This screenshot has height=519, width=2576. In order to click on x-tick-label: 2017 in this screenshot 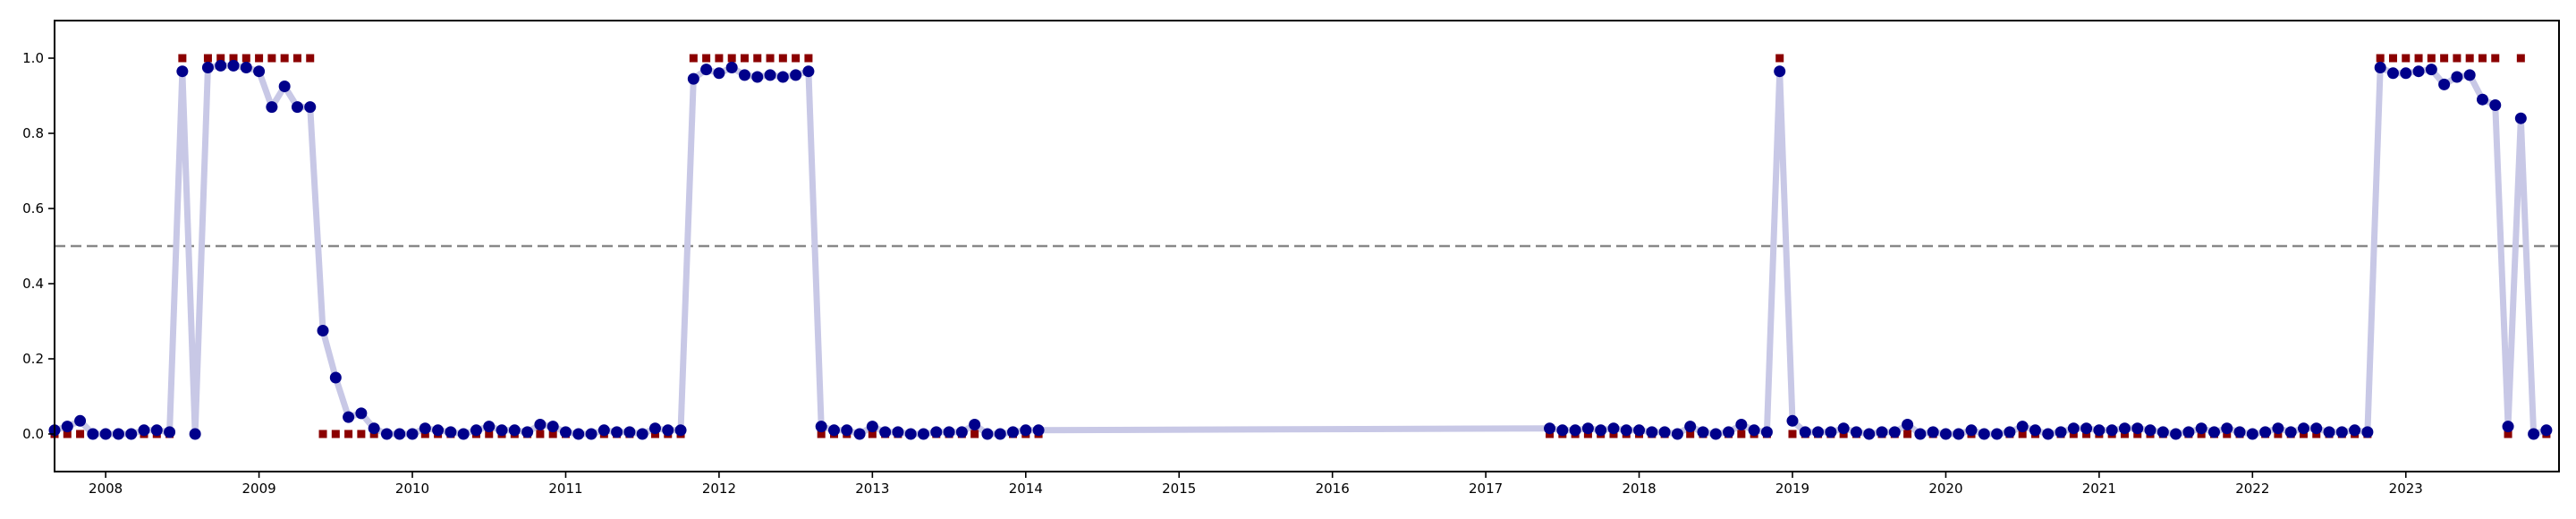, I will do `click(1486, 489)`.